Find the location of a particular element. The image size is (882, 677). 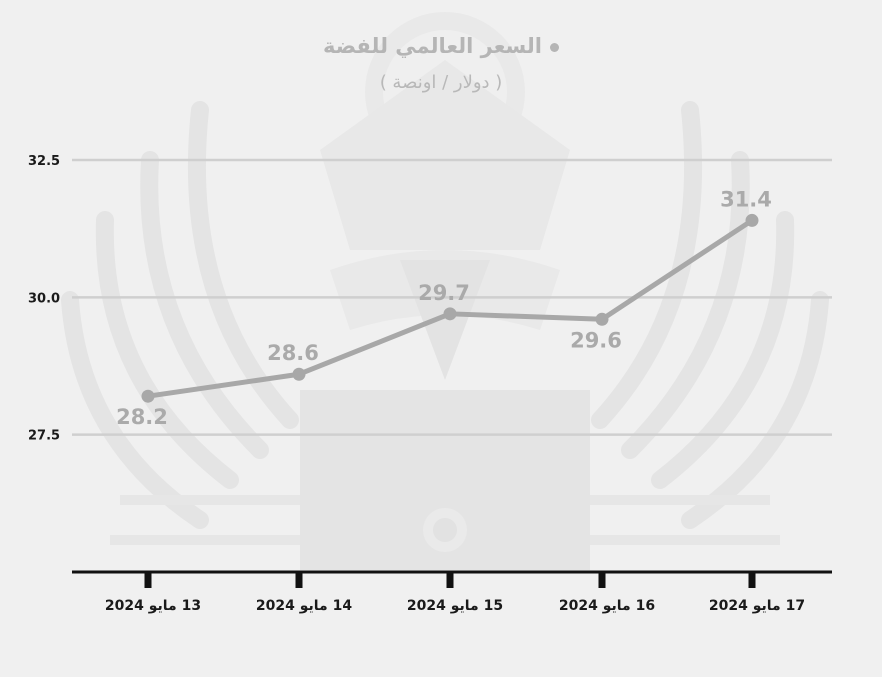

chart-title: السعر العالمي للفضة is located at coordinates (432, 46).